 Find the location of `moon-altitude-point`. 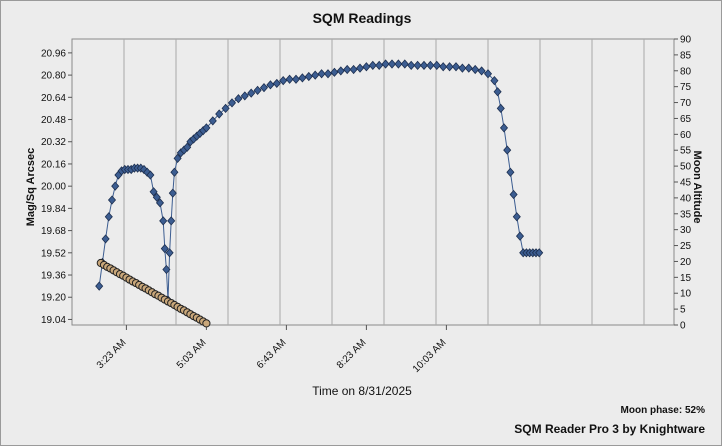

moon-altitude-point is located at coordinates (206, 323).